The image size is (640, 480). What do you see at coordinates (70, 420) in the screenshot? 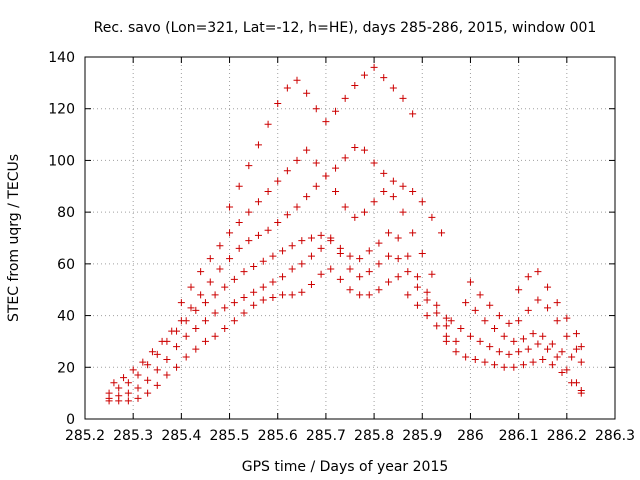
I see `y-tick-label: 0` at bounding box center [70, 420].